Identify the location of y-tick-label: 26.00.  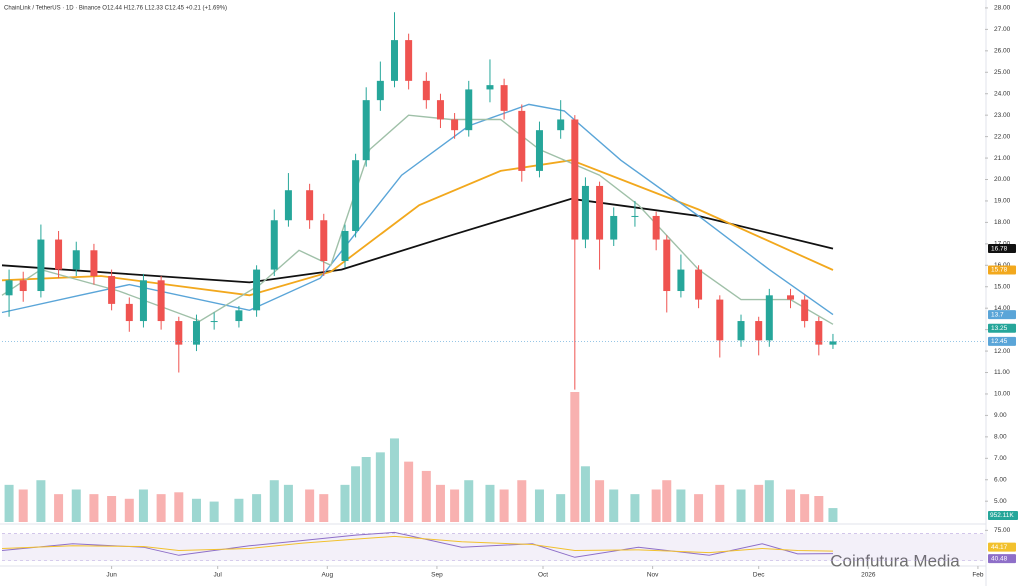
(1002, 51).